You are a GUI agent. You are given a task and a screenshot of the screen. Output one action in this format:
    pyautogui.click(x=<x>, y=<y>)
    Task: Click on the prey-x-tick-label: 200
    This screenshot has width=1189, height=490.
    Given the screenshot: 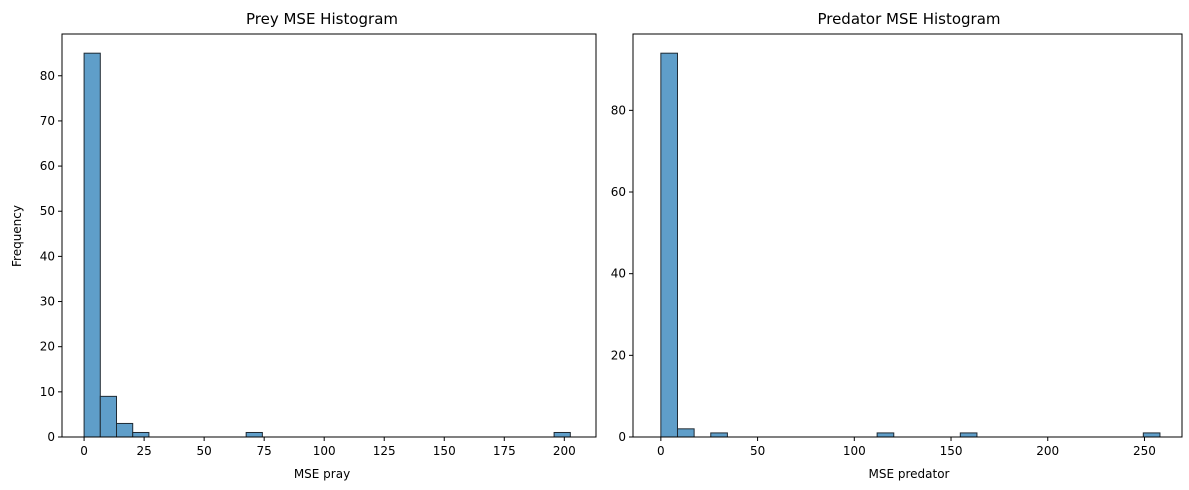 What is the action you would take?
    pyautogui.click(x=564, y=451)
    